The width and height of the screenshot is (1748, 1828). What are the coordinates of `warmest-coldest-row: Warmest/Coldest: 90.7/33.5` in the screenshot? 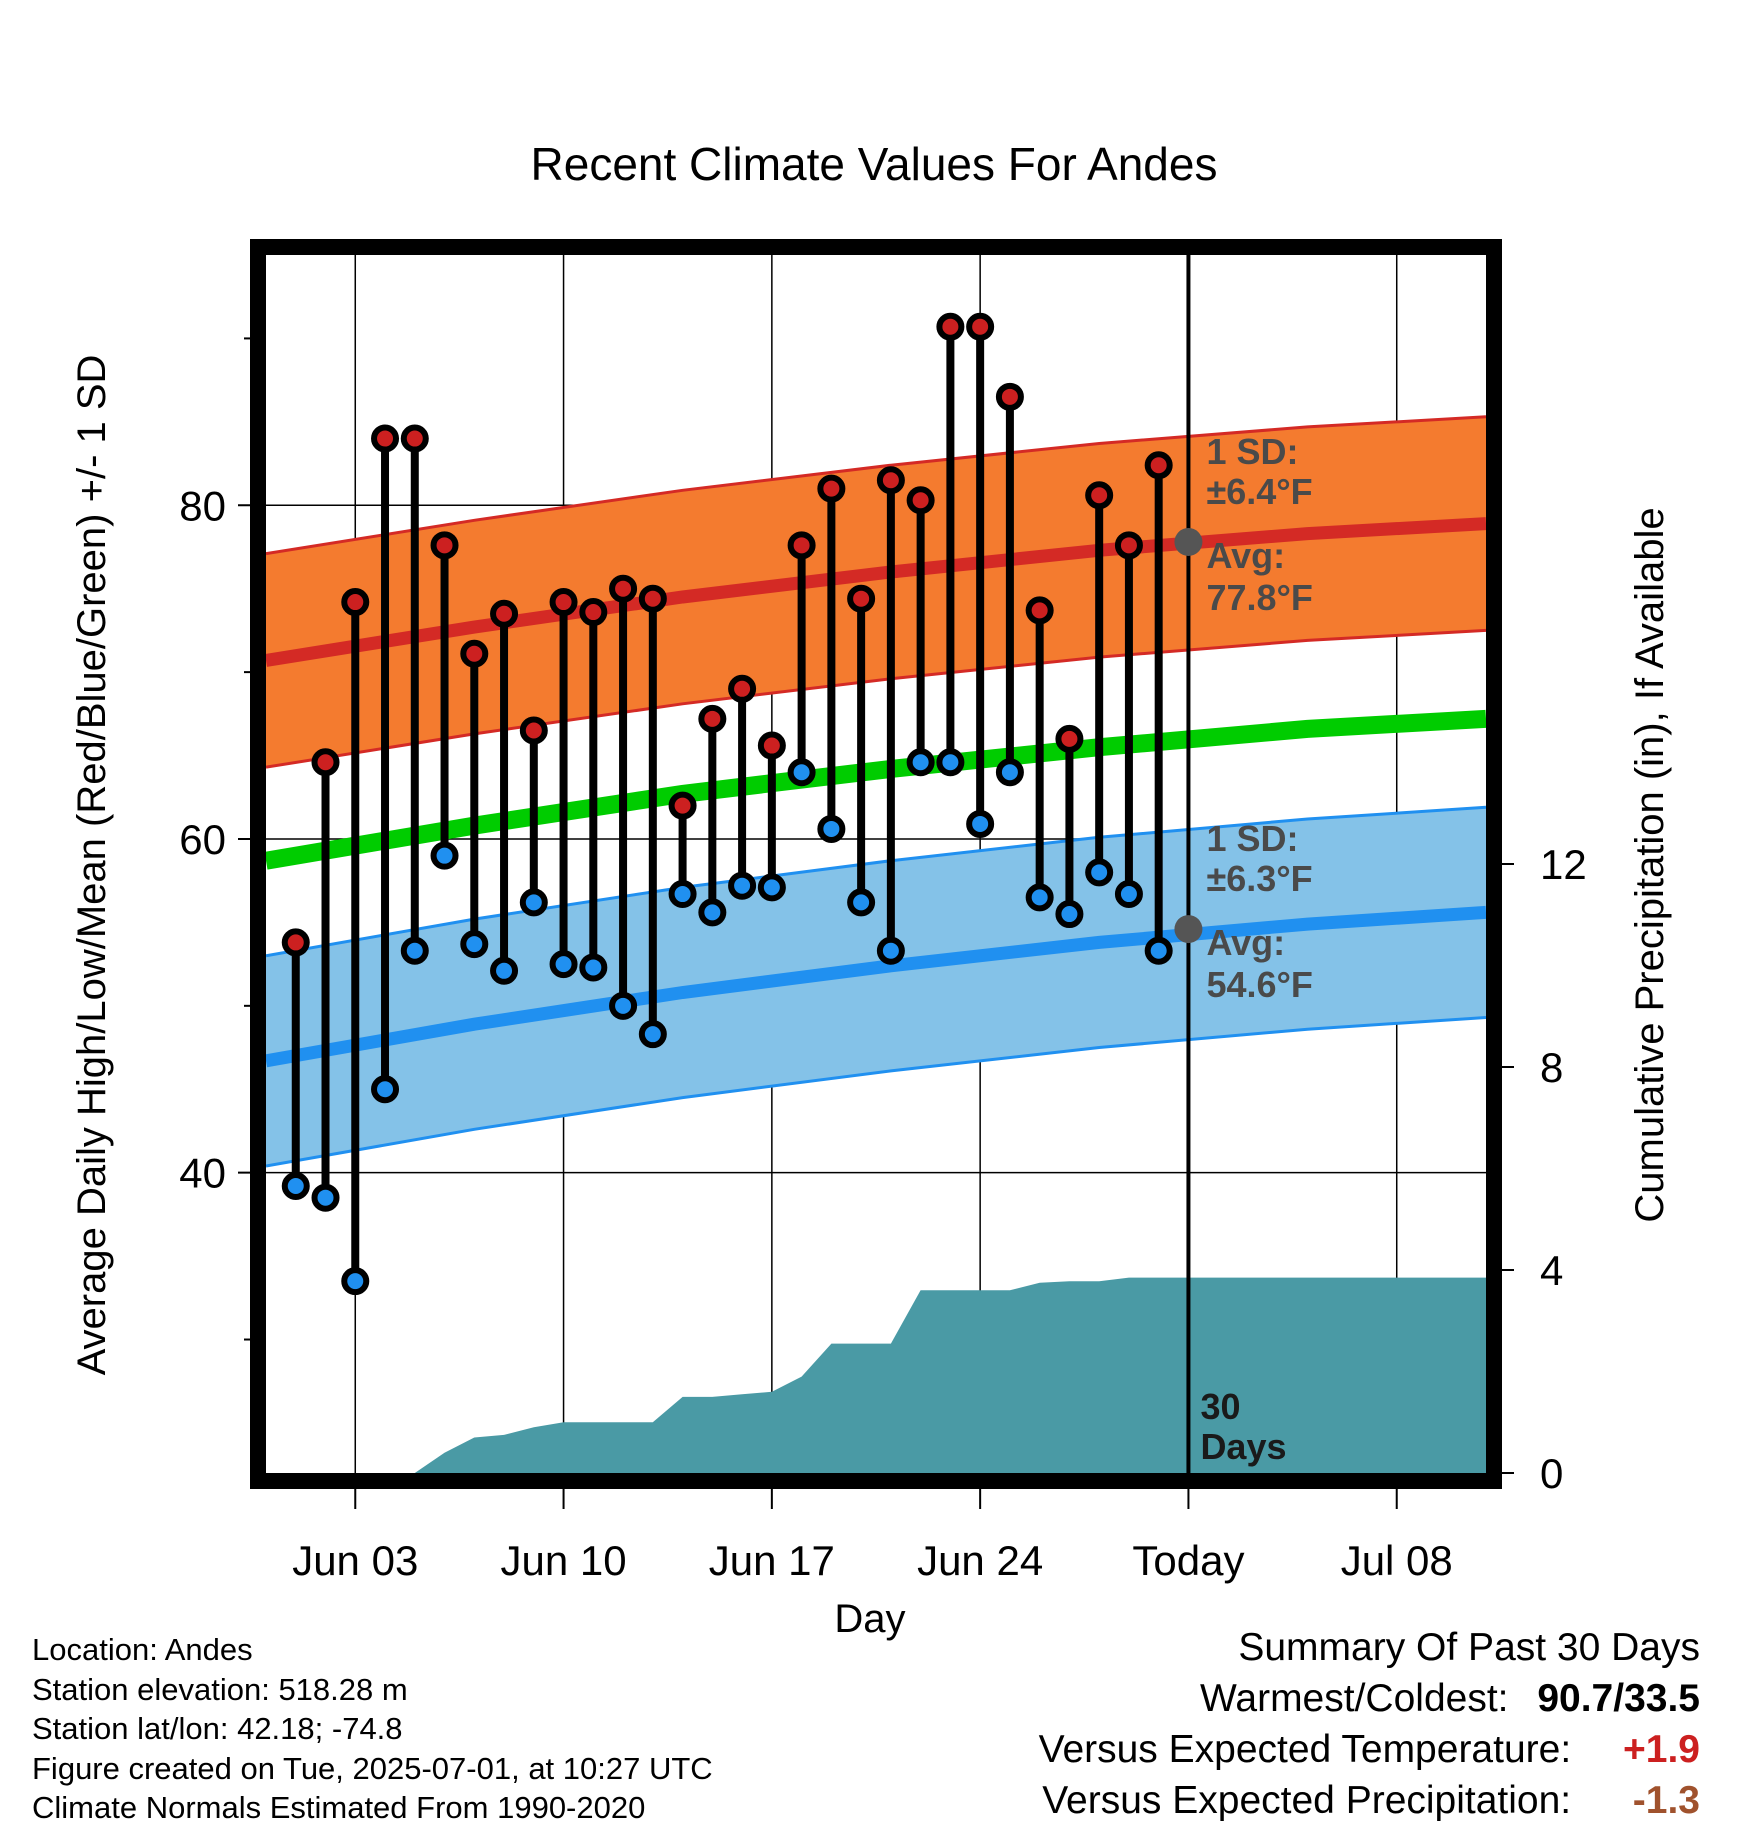 It's located at (1369, 1698).